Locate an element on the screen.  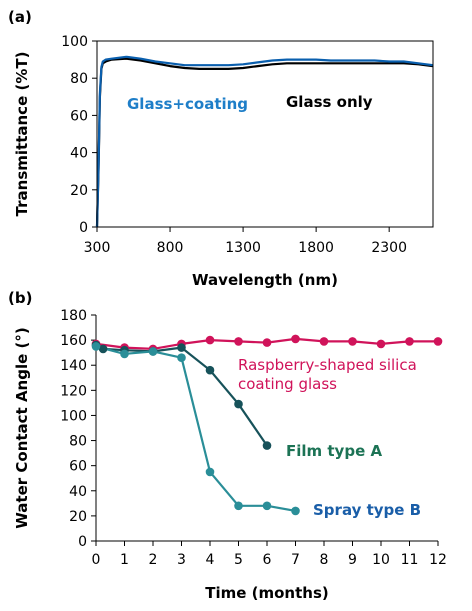
y-tick-label-b: 80 is located at coordinates (78, 442).